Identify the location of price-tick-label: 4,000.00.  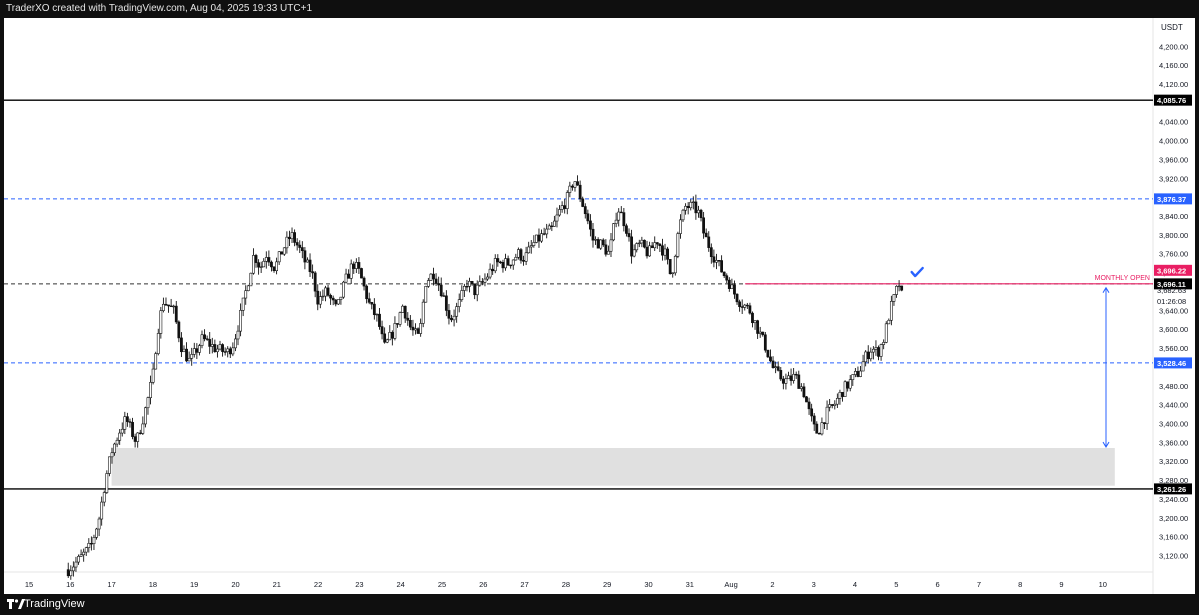
(1173, 141).